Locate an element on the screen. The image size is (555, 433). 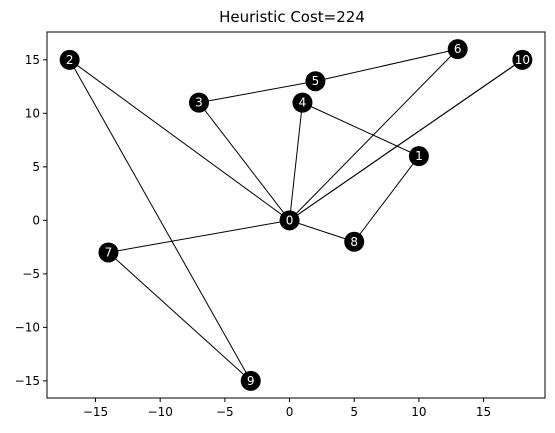
node-9: 9 is located at coordinates (250, 380).